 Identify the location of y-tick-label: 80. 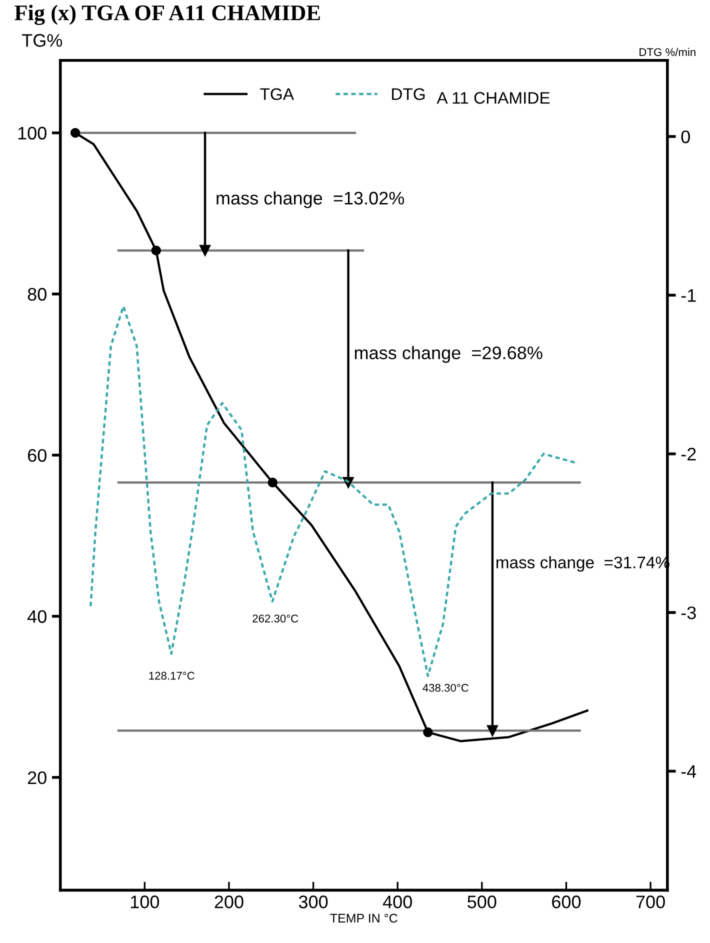
(37, 294).